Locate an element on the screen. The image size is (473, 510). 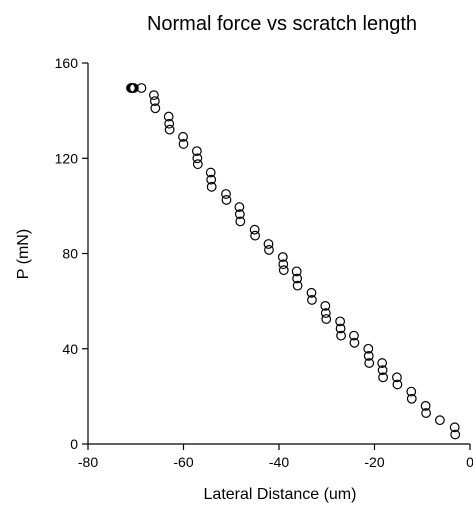
x-axis-label: Lateral Distance (um) is located at coordinates (280, 494).